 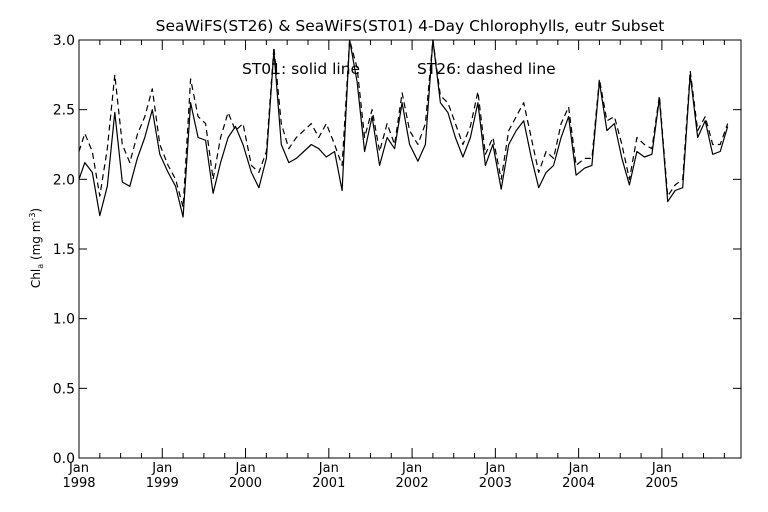 I want to click on x-tick-year-label: 2000, so click(x=245, y=483).